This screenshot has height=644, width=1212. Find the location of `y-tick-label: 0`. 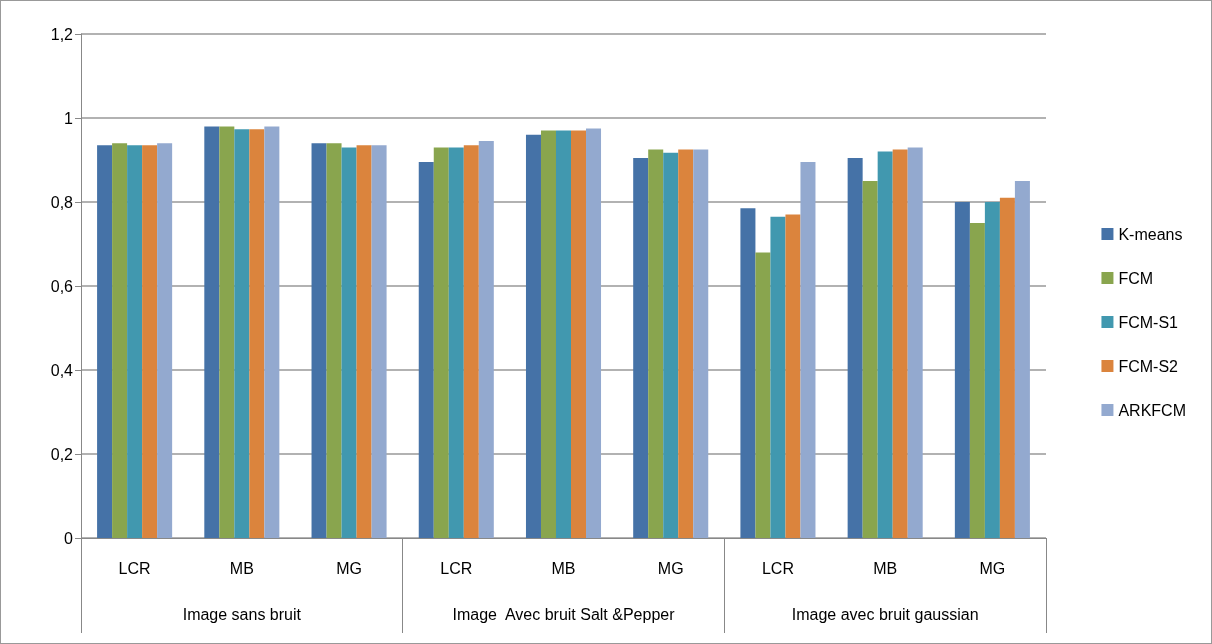

y-tick-label: 0 is located at coordinates (69, 538).